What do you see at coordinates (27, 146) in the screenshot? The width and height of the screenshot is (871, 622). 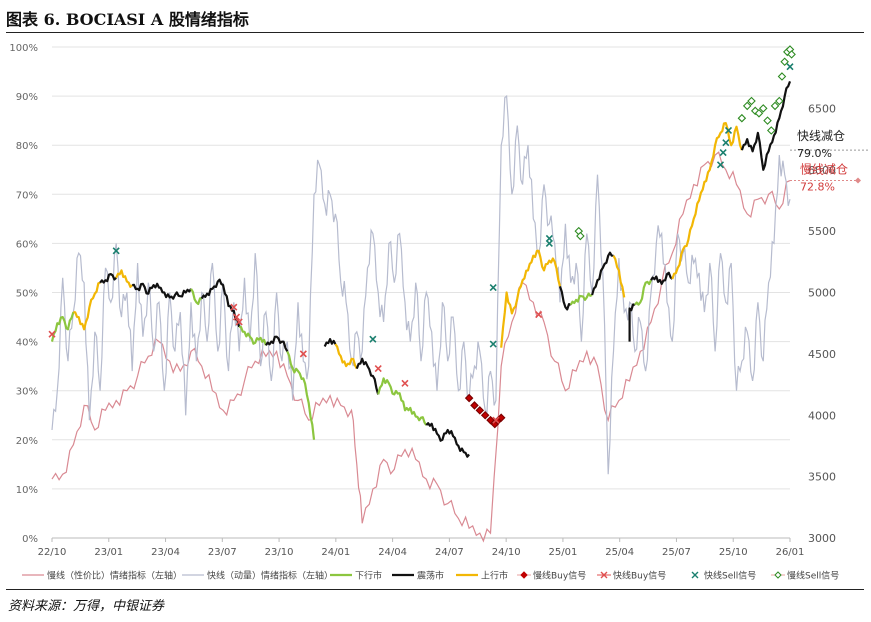 I see `y-left-tick-label: 80%` at bounding box center [27, 146].